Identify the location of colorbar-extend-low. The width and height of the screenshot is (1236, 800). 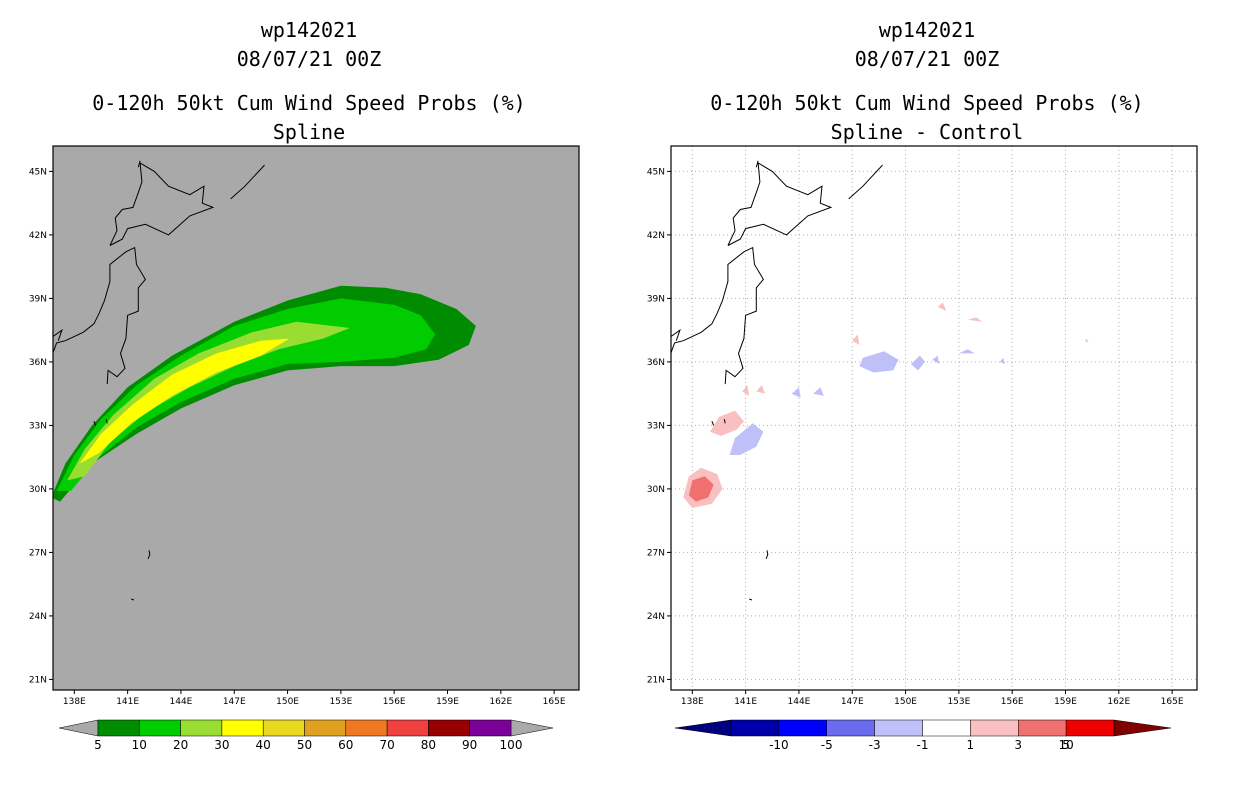
(78, 728).